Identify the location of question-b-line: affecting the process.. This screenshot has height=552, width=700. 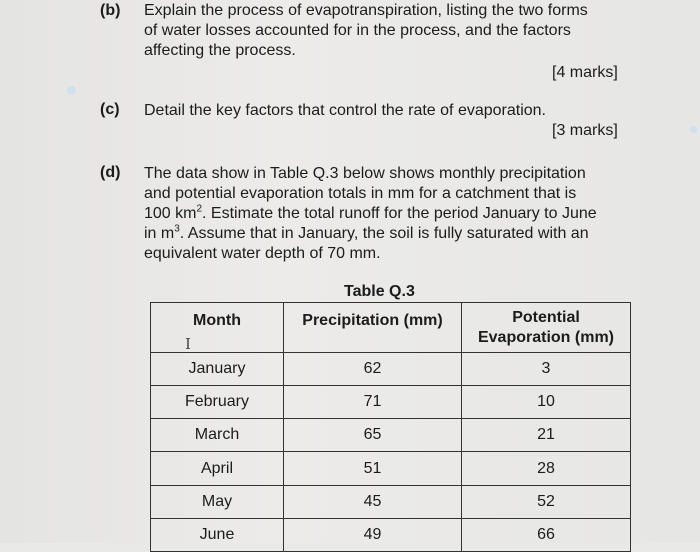
(220, 50).